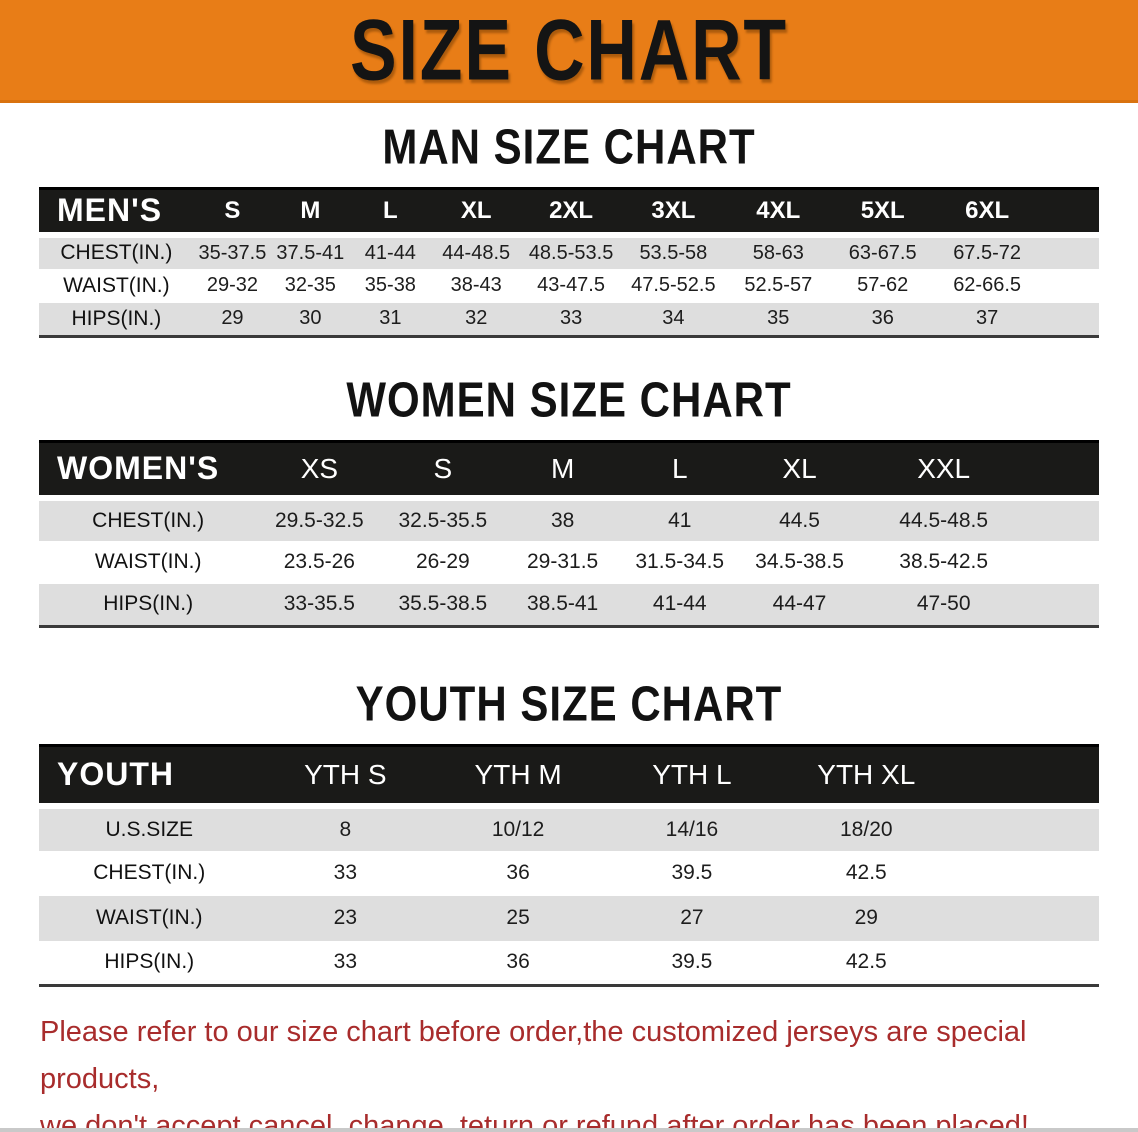 Image resolution: width=1138 pixels, height=1132 pixels. I want to click on women-header-row: WOMEN'S XS S M L XL XXL, so click(569, 469).